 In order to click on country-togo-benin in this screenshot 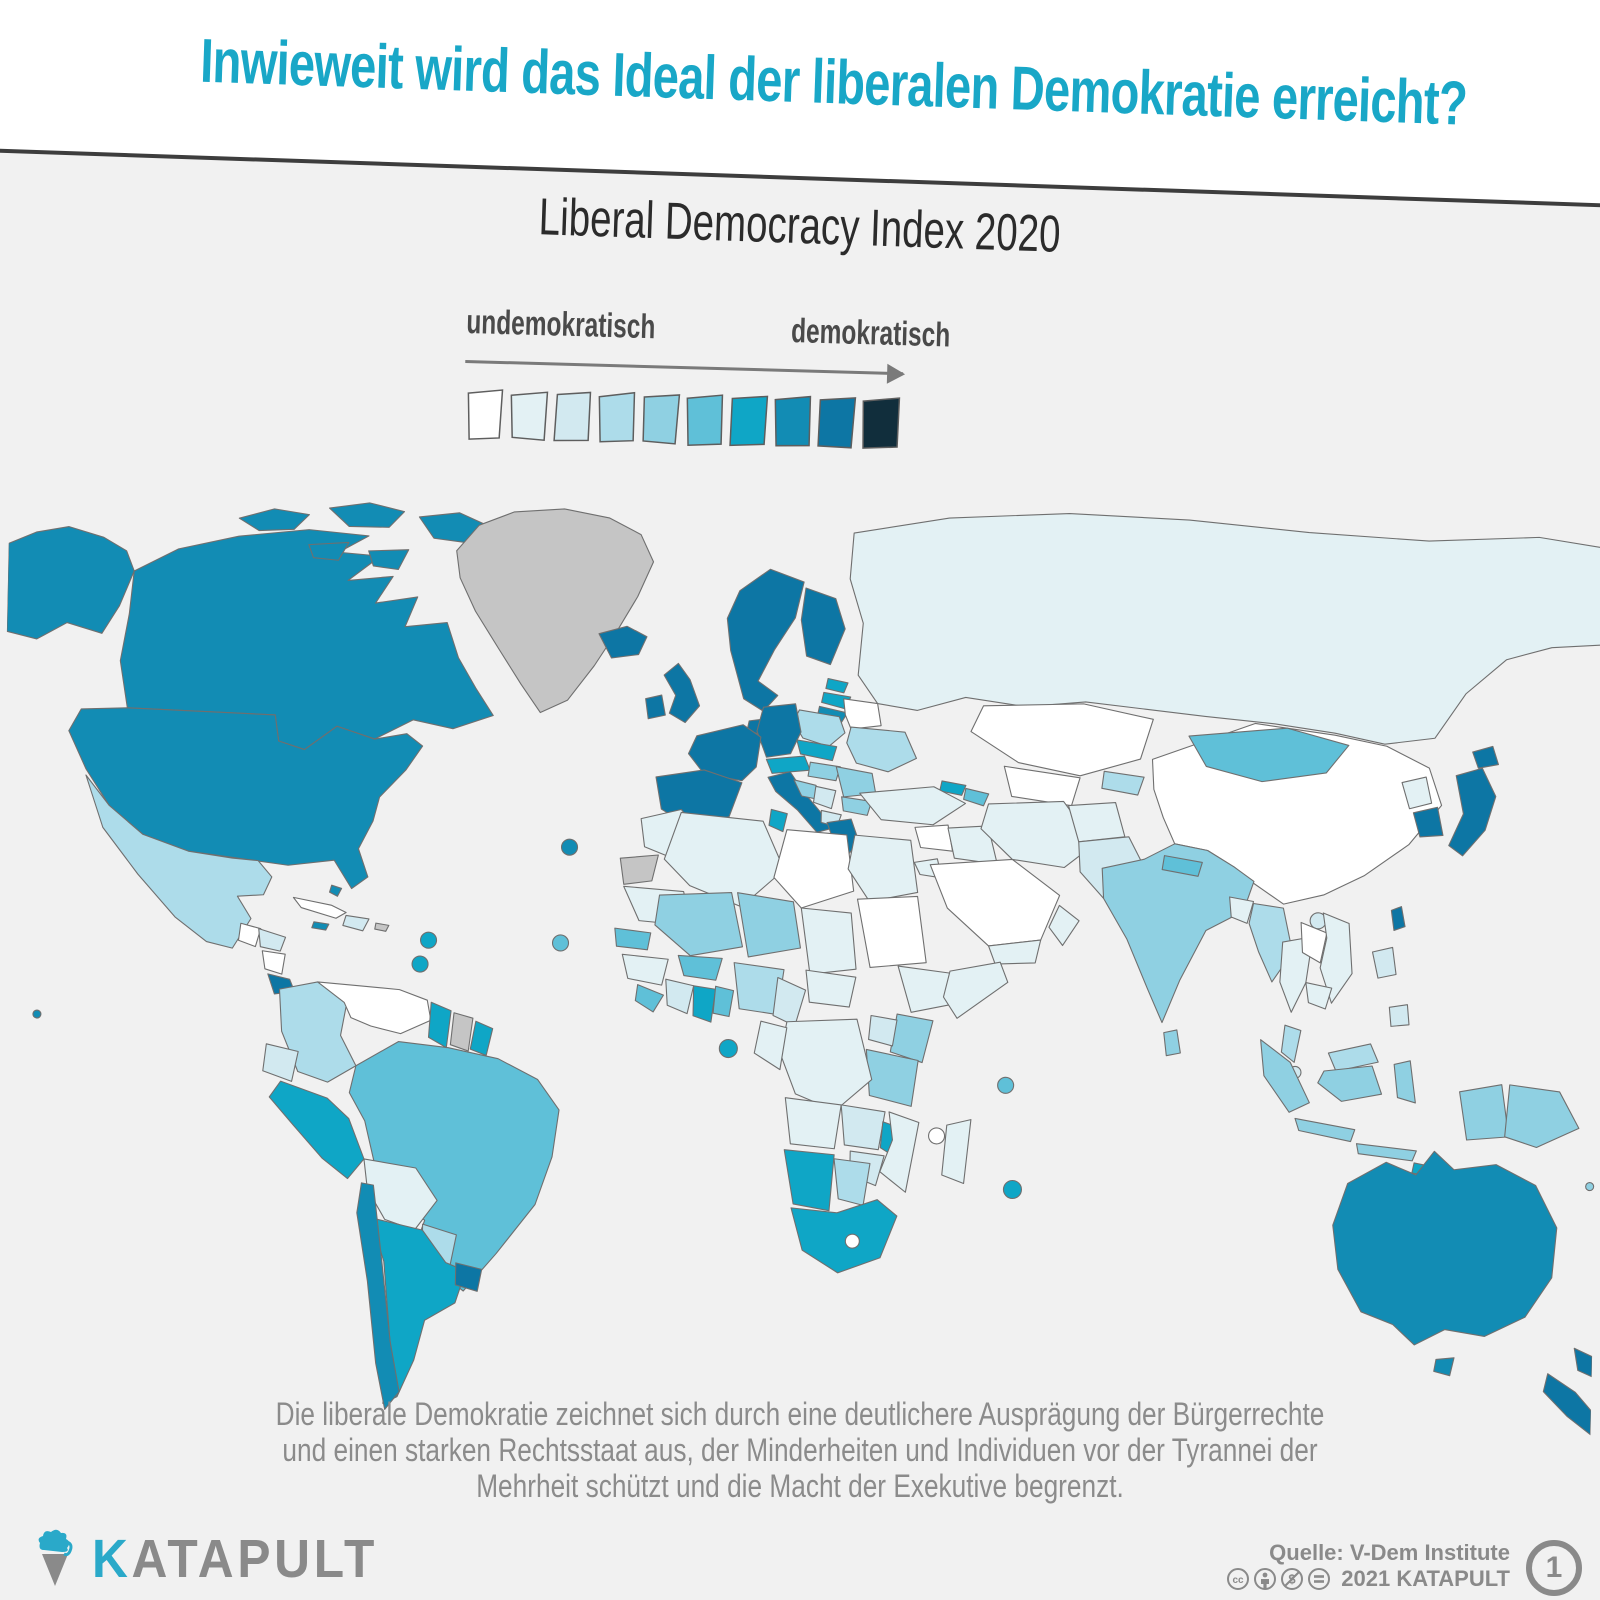, I will do `click(723, 1001)`.